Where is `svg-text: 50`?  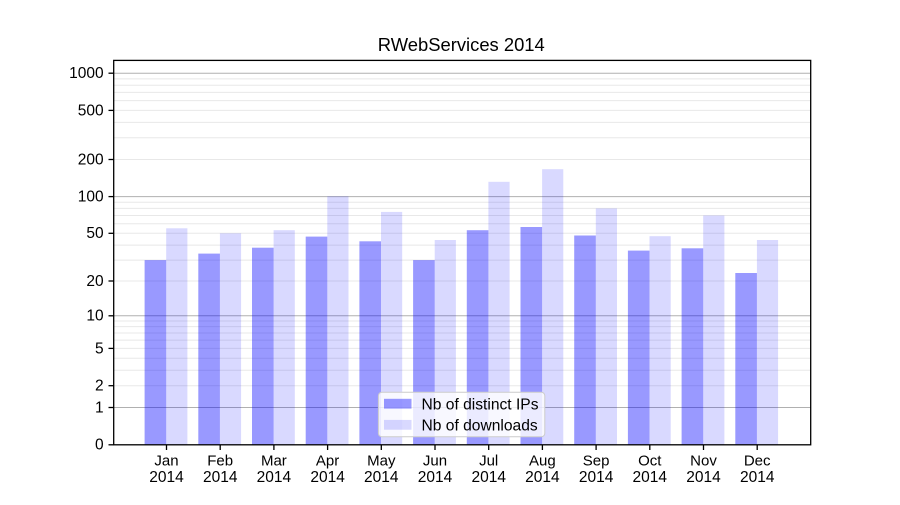 svg-text: 50 is located at coordinates (95, 233).